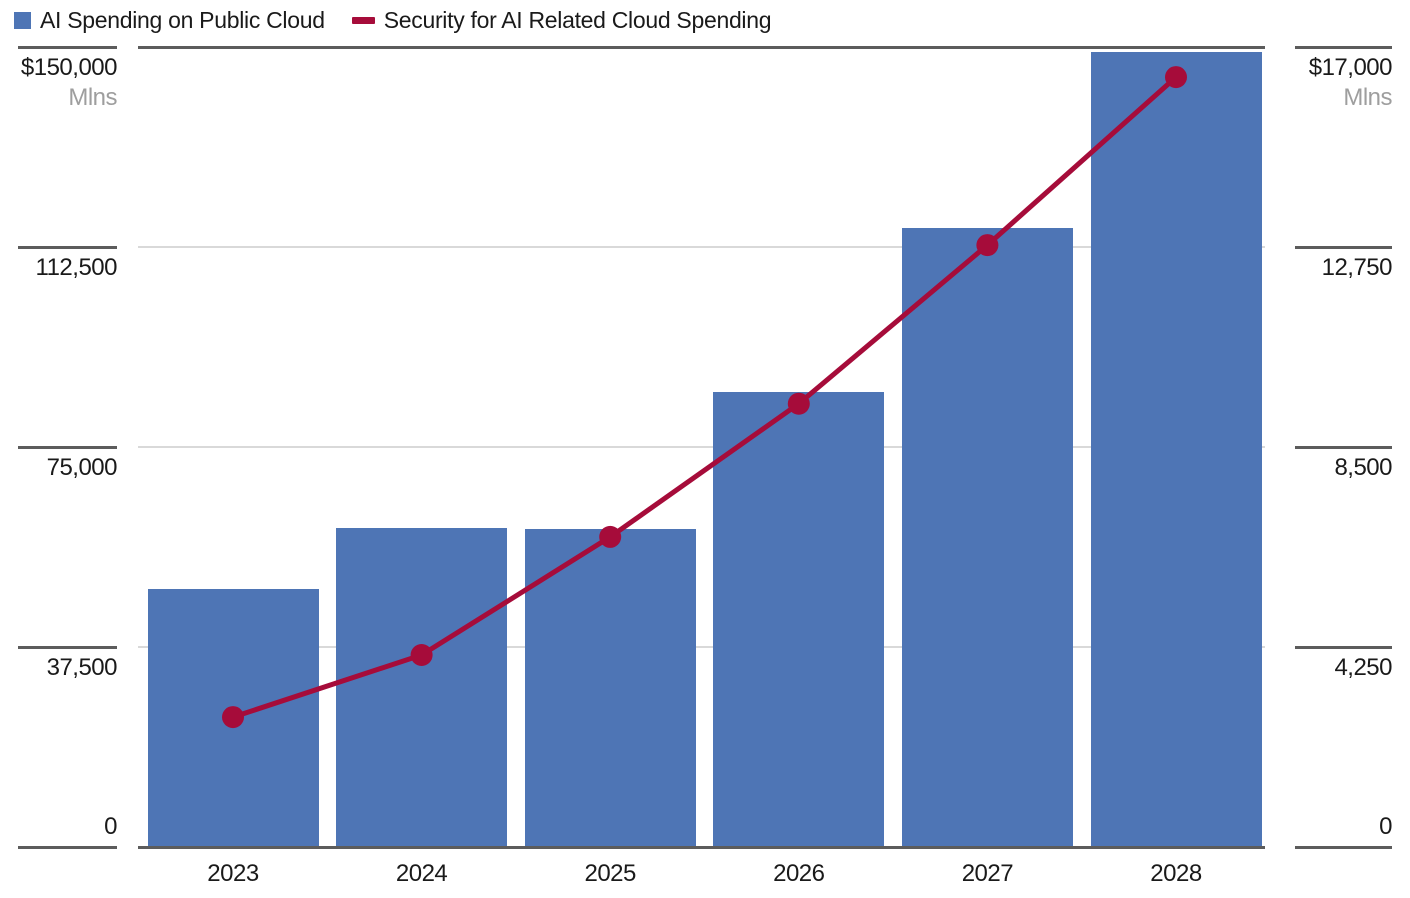  I want to click on x-axis-label-2028: 2028, so click(1176, 873).